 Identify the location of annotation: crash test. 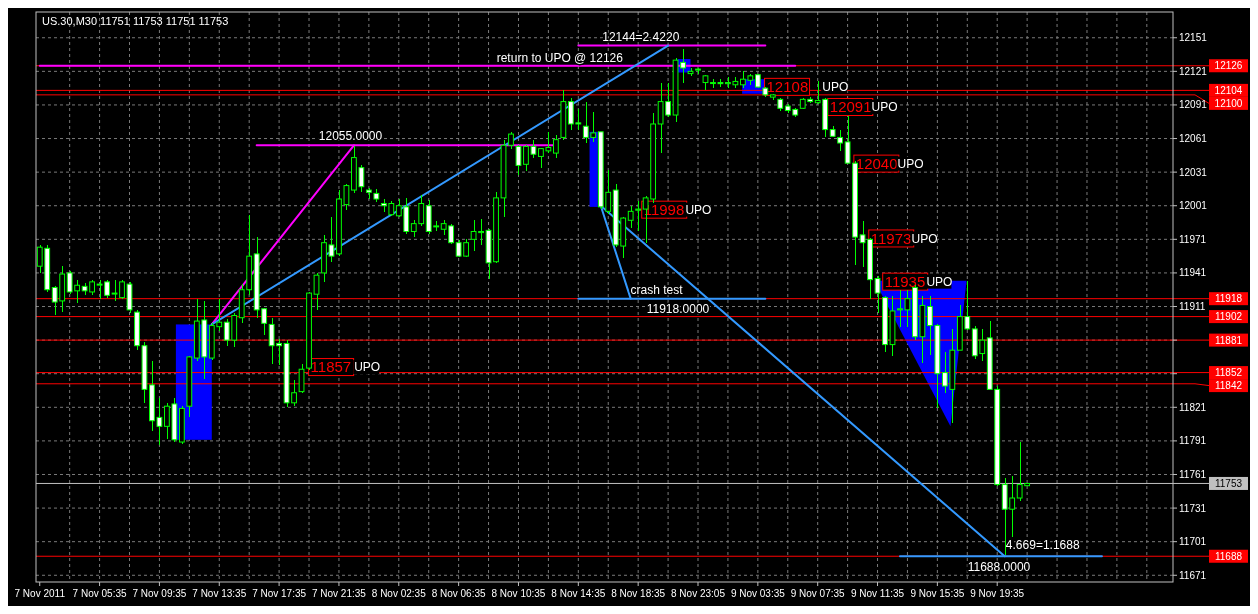
(657, 289).